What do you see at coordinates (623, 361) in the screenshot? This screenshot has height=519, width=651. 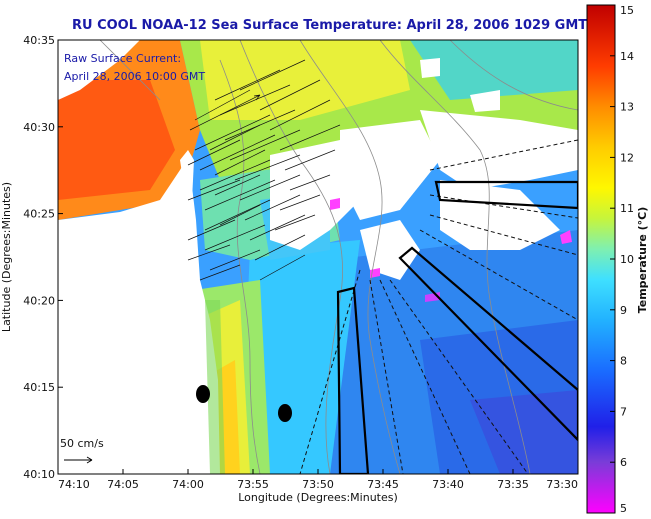 I see `colorbar-tick-label: 8` at bounding box center [623, 361].